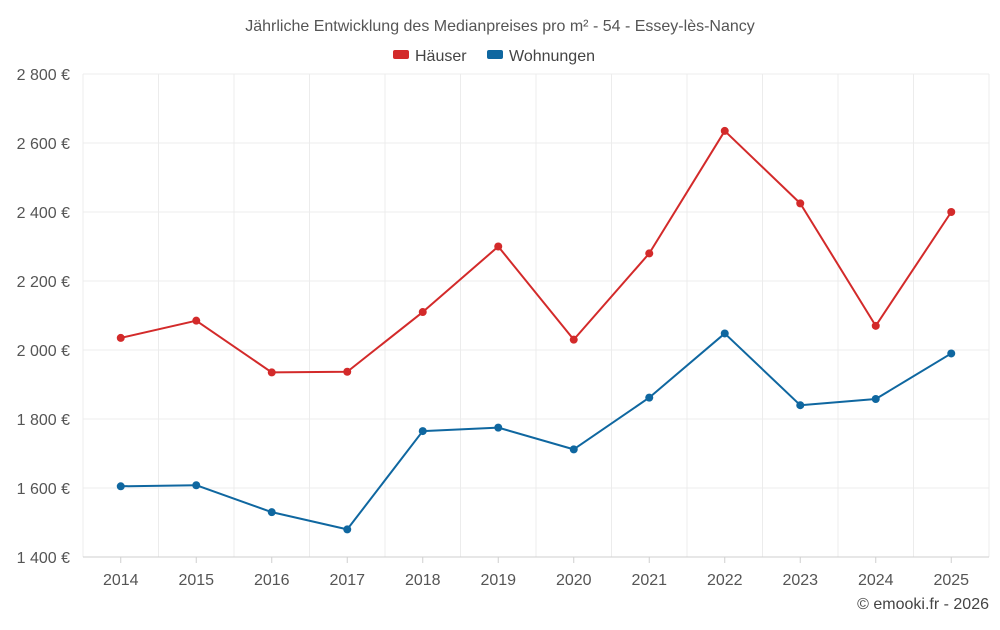  What do you see at coordinates (923, 604) in the screenshot?
I see `credit-text: © emooki.fr - 2026` at bounding box center [923, 604].